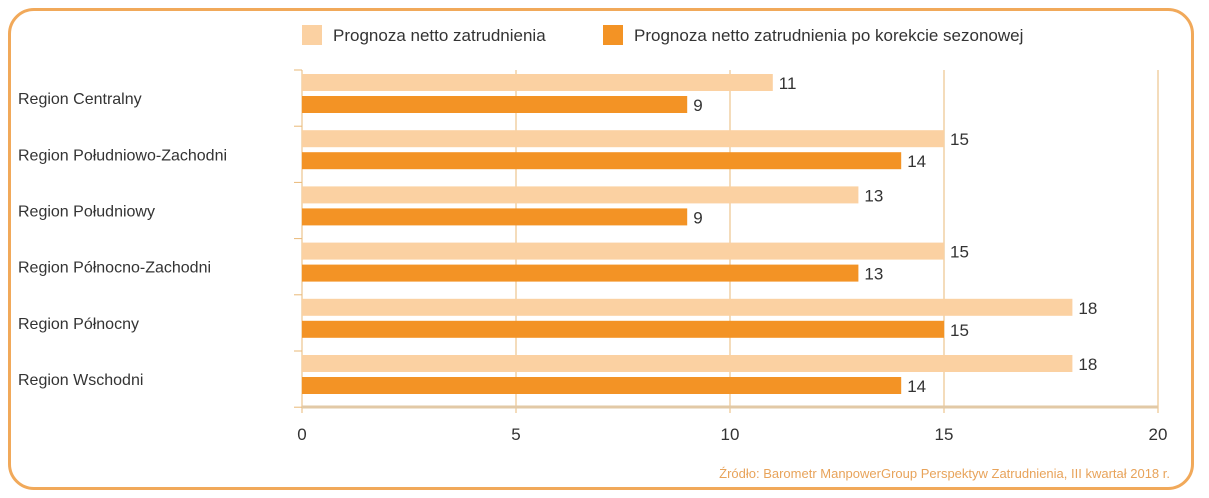 The image size is (1209, 498). Describe the element at coordinates (515, 434) in the screenshot. I see `x-tick-label: 5` at that location.